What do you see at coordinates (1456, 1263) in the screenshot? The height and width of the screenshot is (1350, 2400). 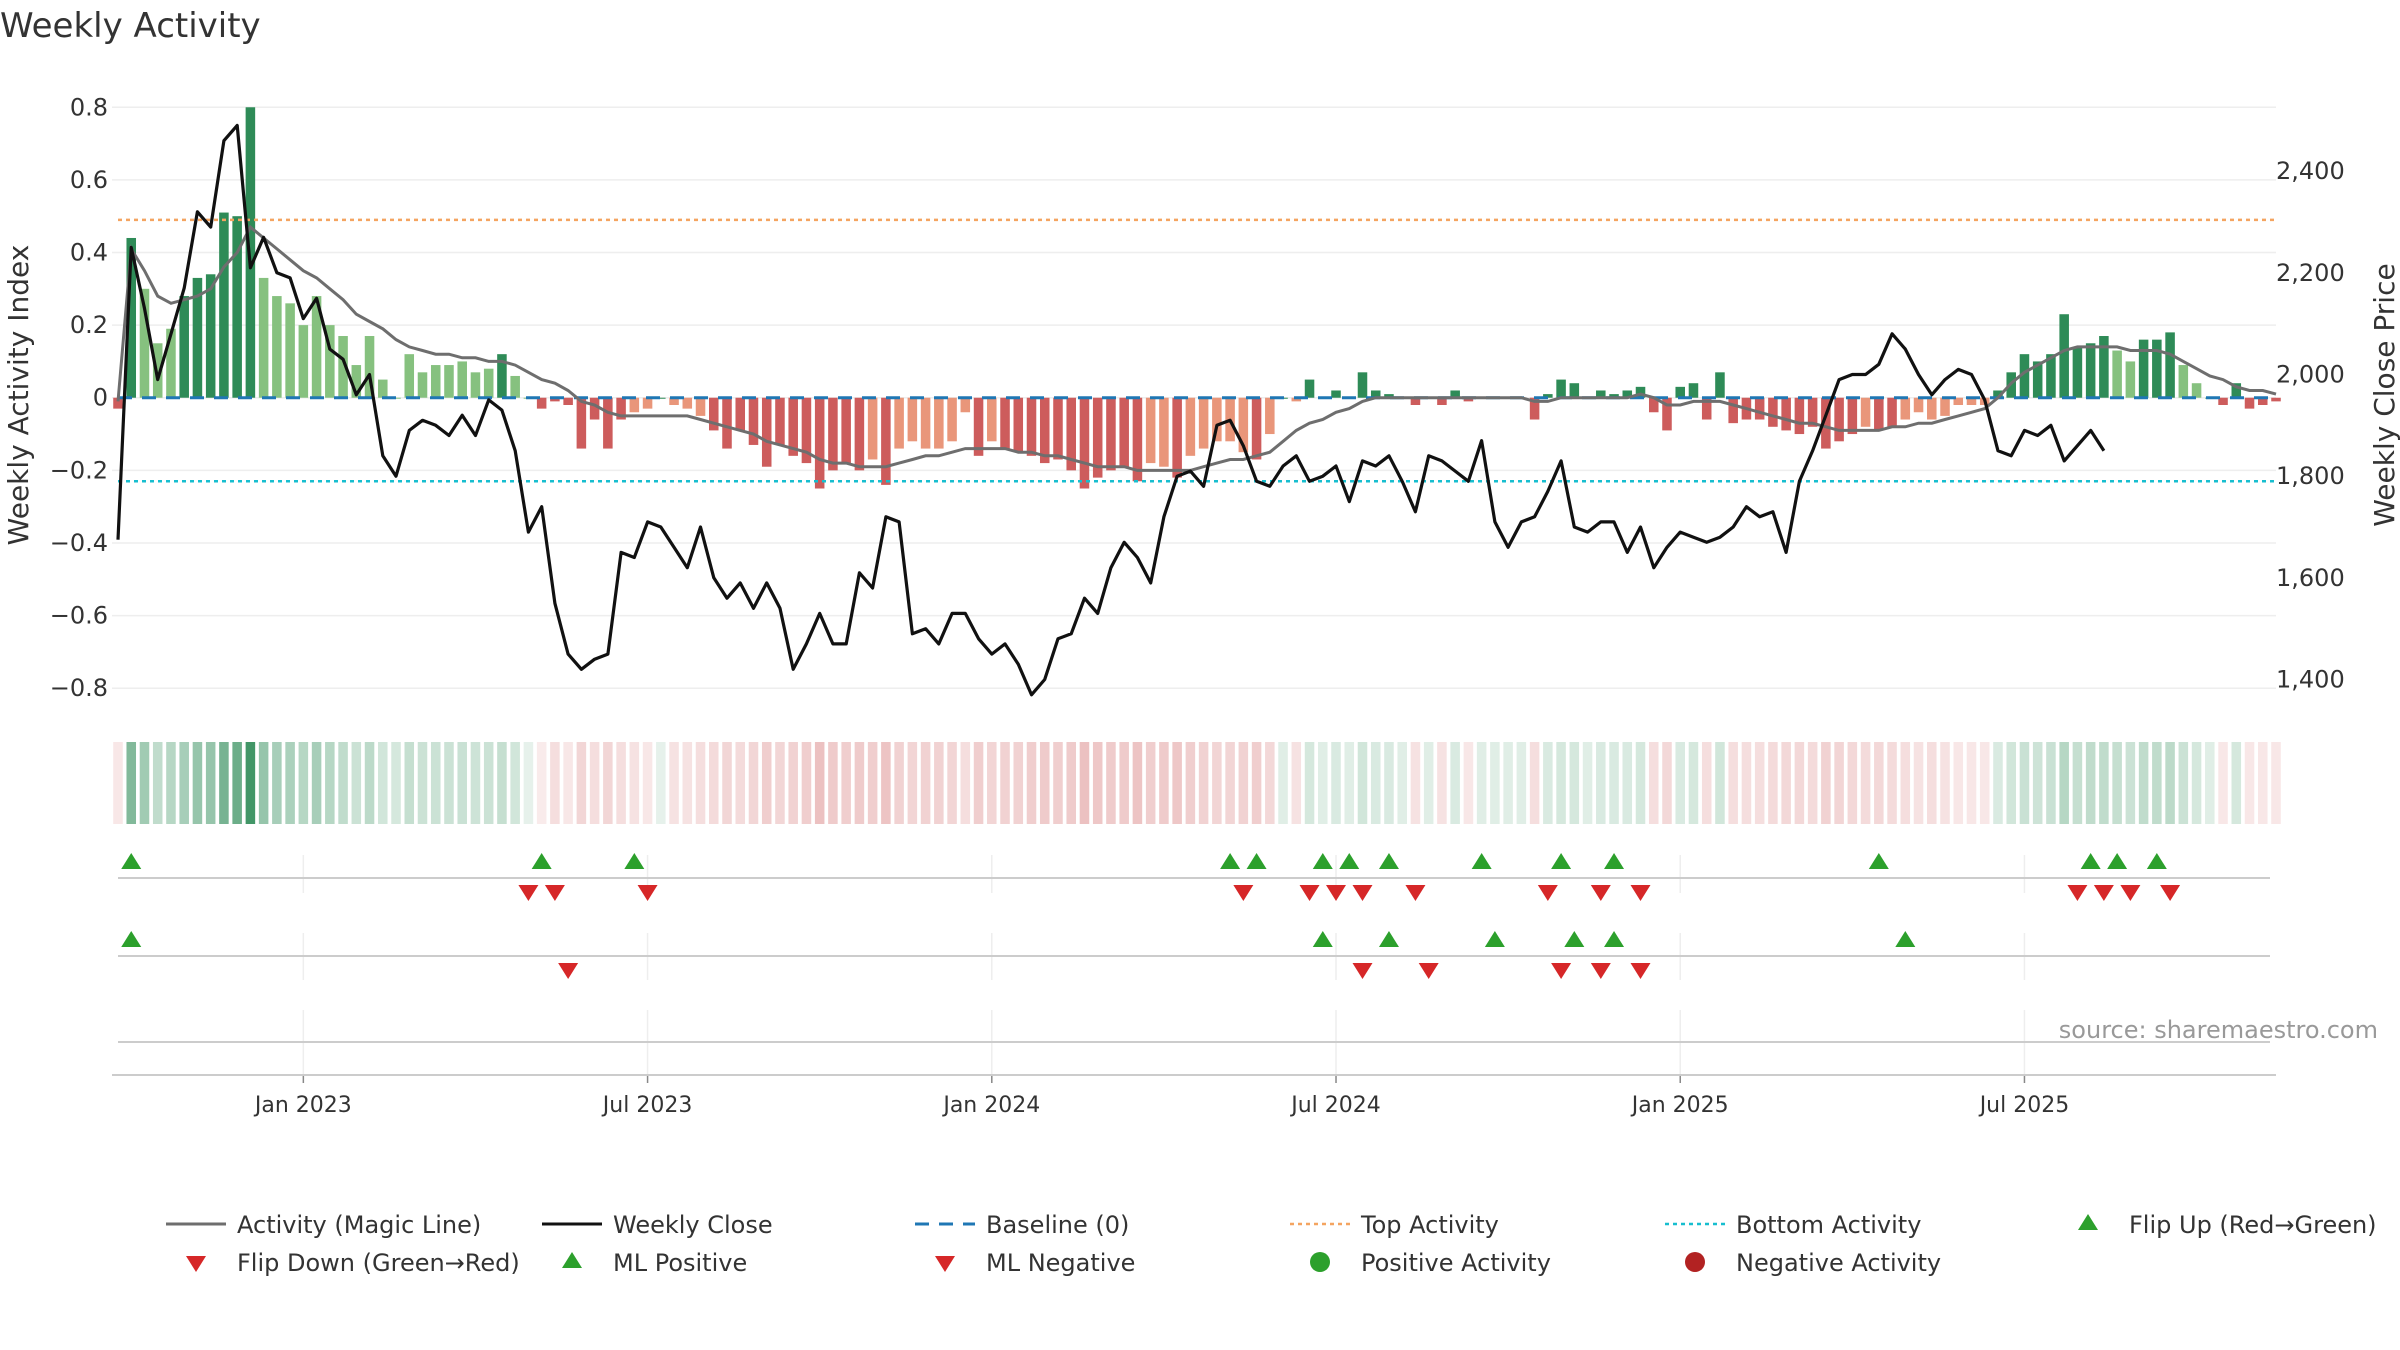 I see `legend-label: Positive Activity` at bounding box center [1456, 1263].